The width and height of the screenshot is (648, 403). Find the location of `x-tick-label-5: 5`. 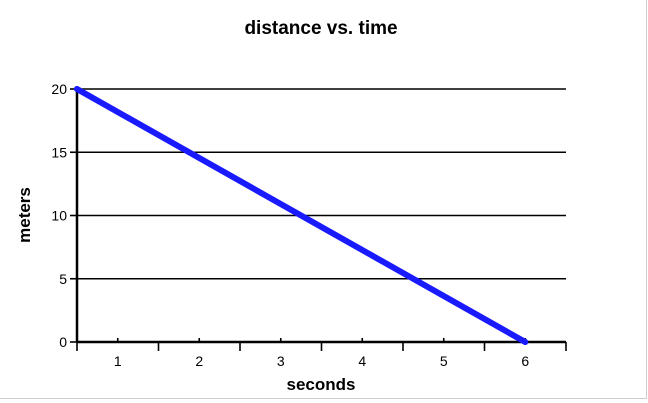

x-tick-label-5: 5 is located at coordinates (444, 361).